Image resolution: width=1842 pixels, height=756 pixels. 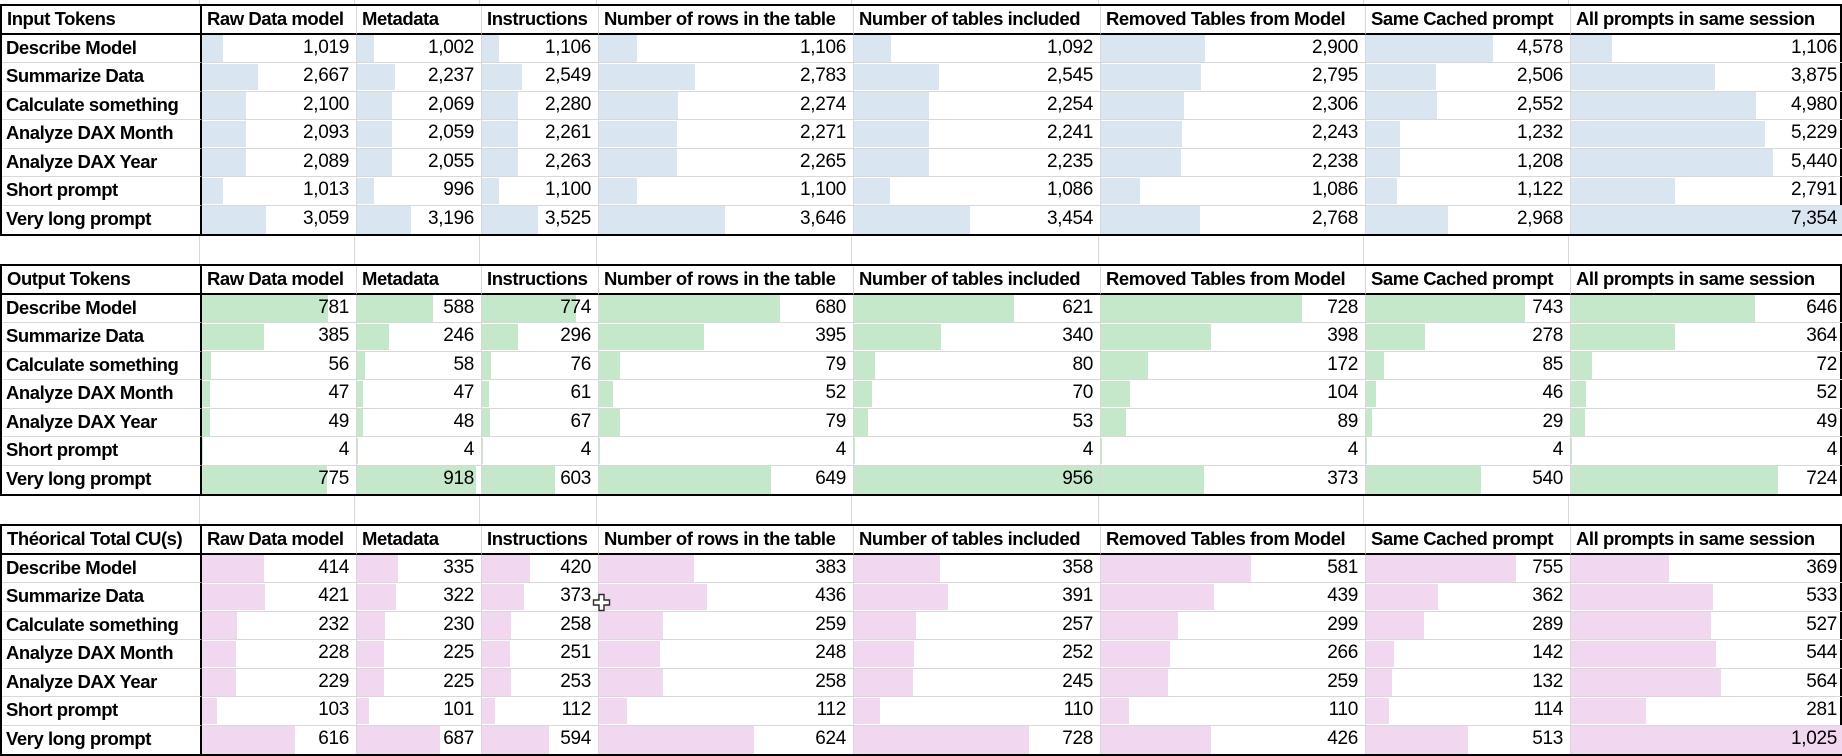 I want to click on value-cell: 513, so click(x=1468, y=739).